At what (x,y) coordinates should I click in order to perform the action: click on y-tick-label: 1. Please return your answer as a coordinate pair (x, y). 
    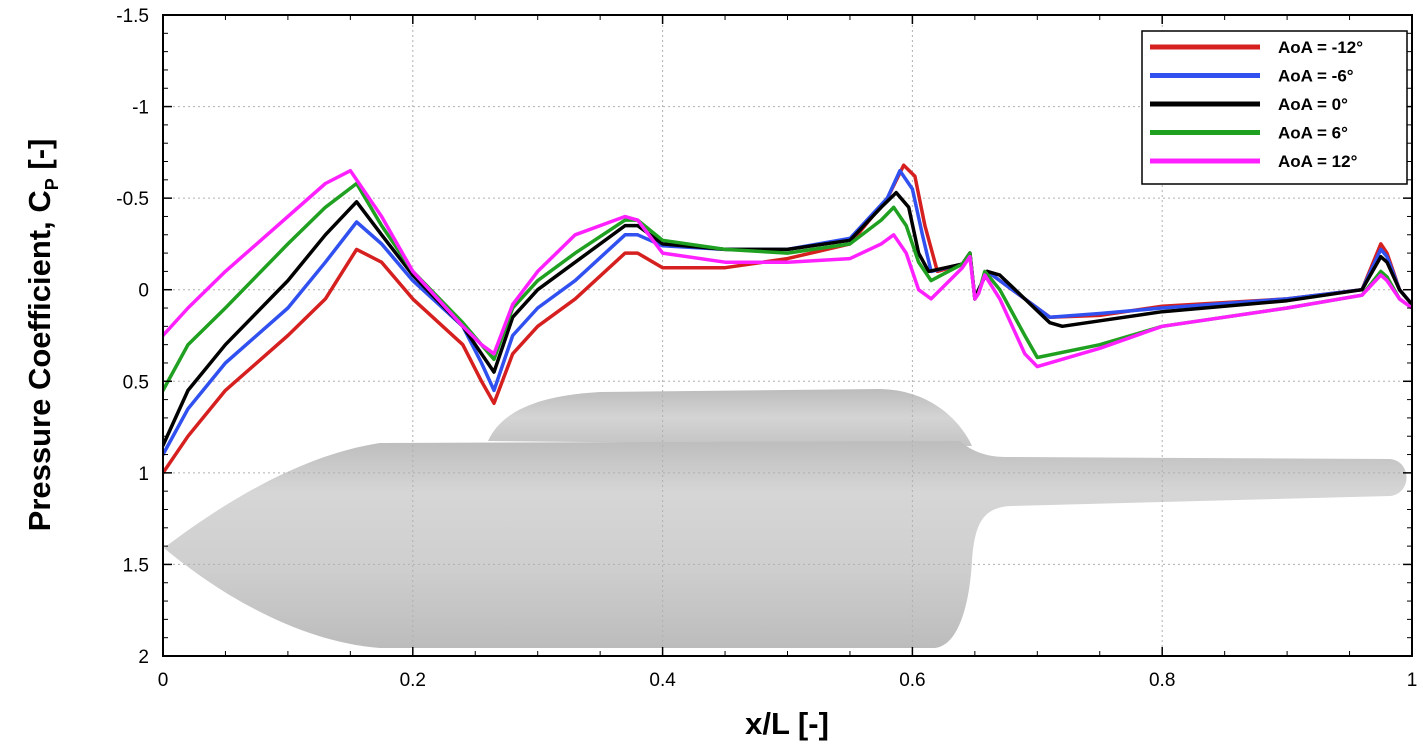
    Looking at the image, I should click on (143, 474).